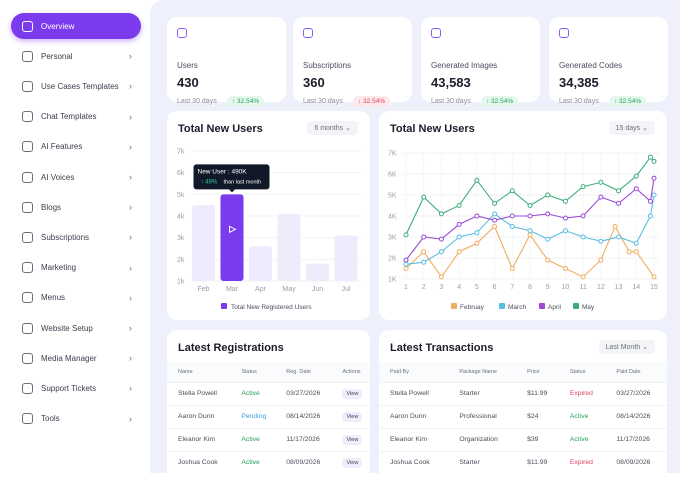 Image resolution: width=680 pixels, height=480 pixels. I want to click on line-range-value: 15 days, so click(628, 128).